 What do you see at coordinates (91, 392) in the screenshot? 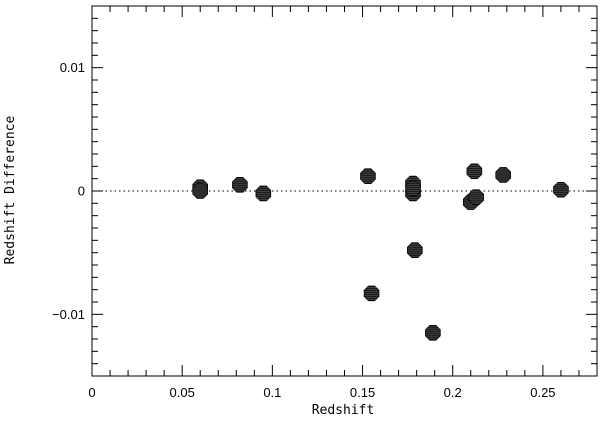
I see `x-tick-label: 0` at bounding box center [91, 392].